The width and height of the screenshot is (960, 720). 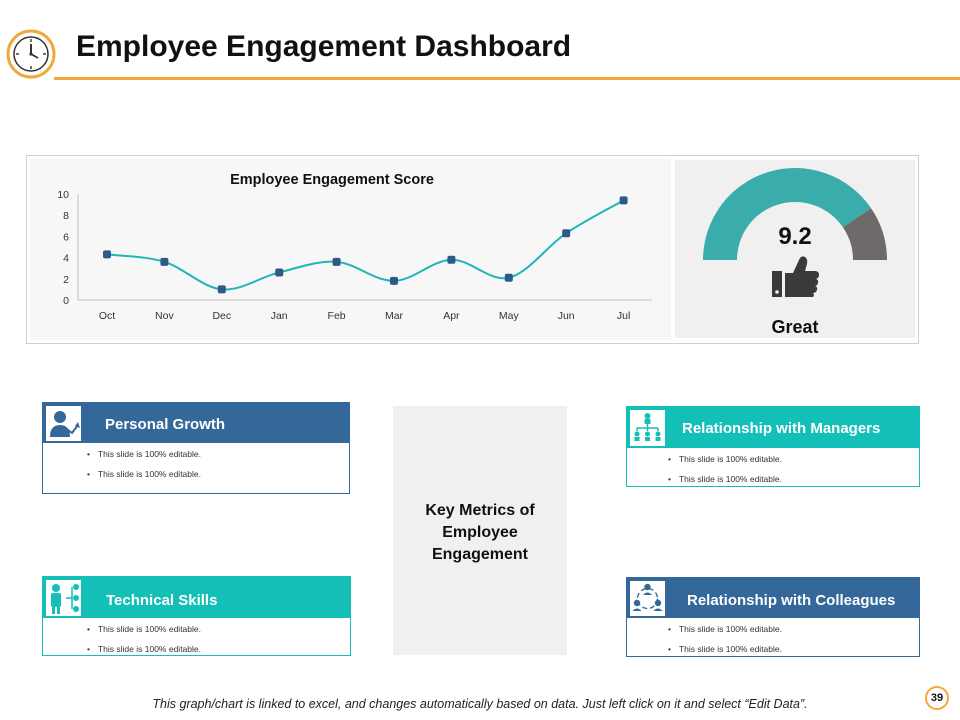 I want to click on card-relationship-colleagues-header: Relationship with Colleagues, so click(x=773, y=598).